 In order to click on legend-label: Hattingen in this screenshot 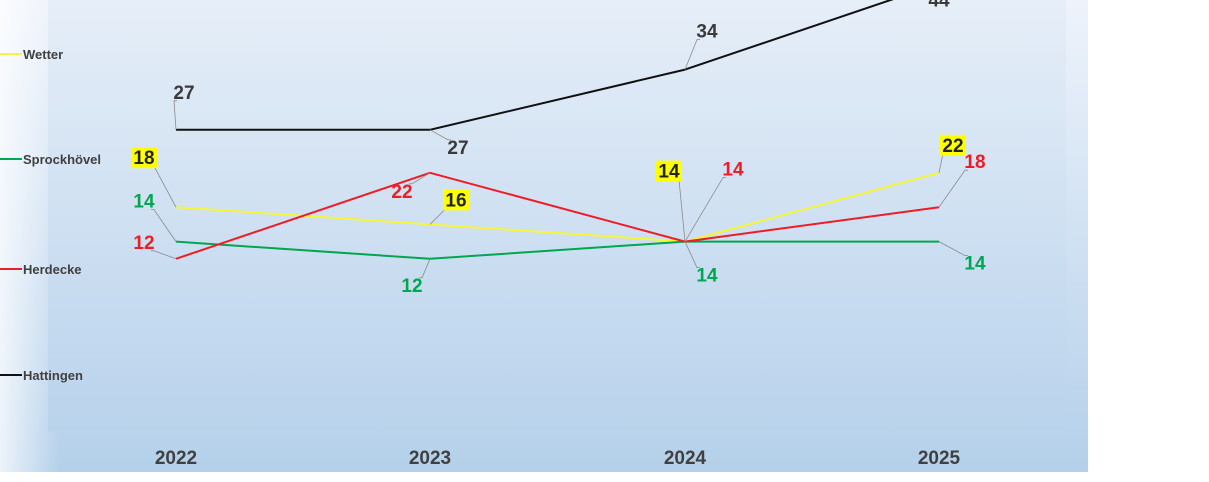, I will do `click(53, 375)`.